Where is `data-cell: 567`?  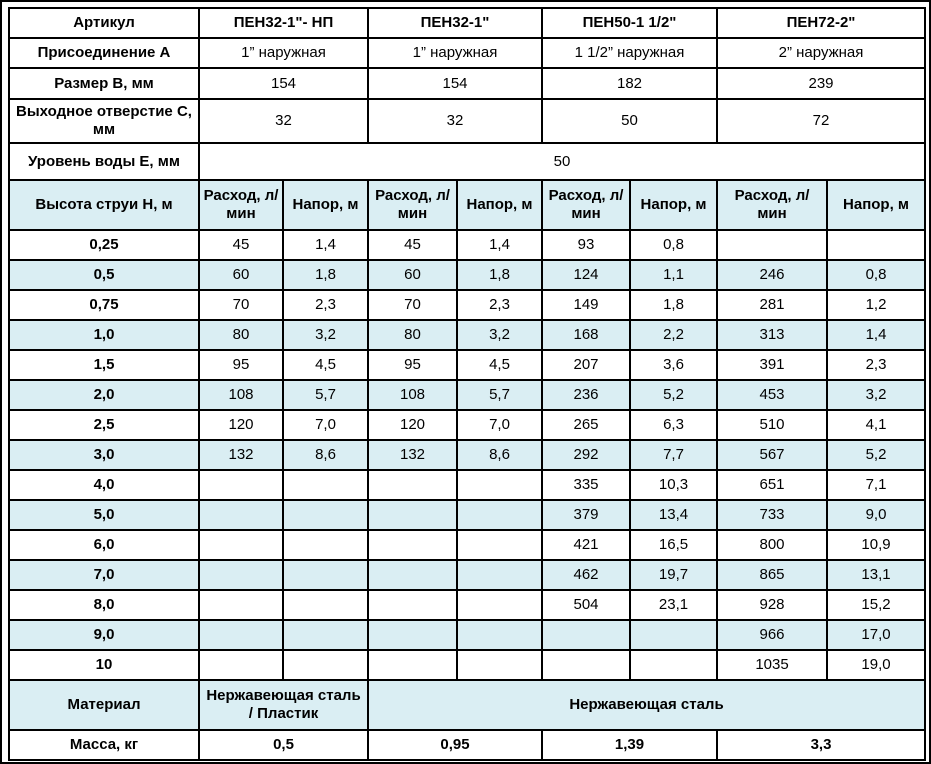 data-cell: 567 is located at coordinates (772, 455).